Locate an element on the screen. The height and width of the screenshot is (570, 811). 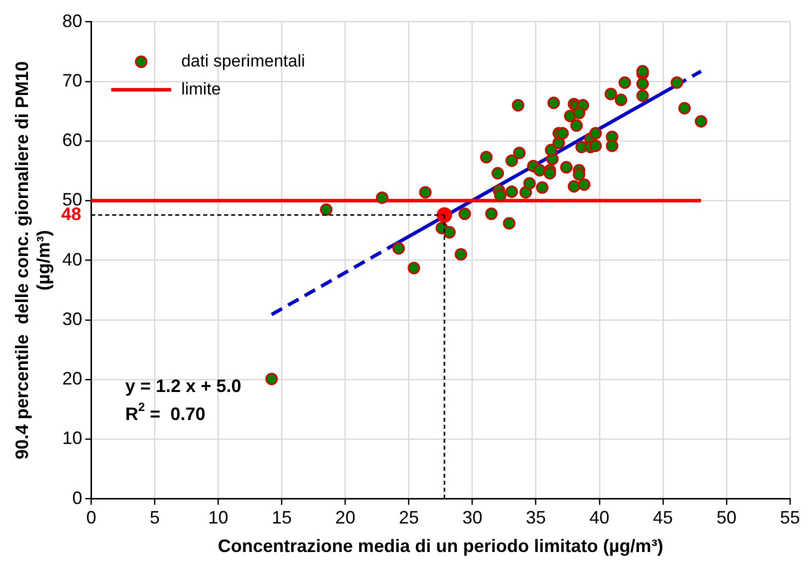
x-tick-label: 25 is located at coordinates (408, 518).